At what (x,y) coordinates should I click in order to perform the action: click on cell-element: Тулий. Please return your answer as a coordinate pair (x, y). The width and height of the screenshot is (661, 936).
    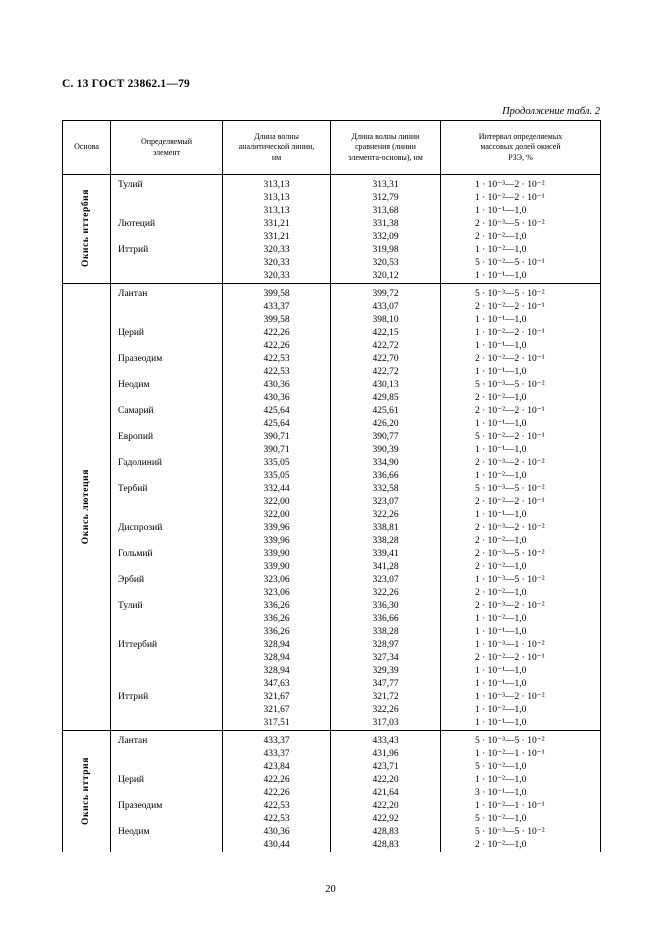
    Looking at the image, I should click on (166, 606).